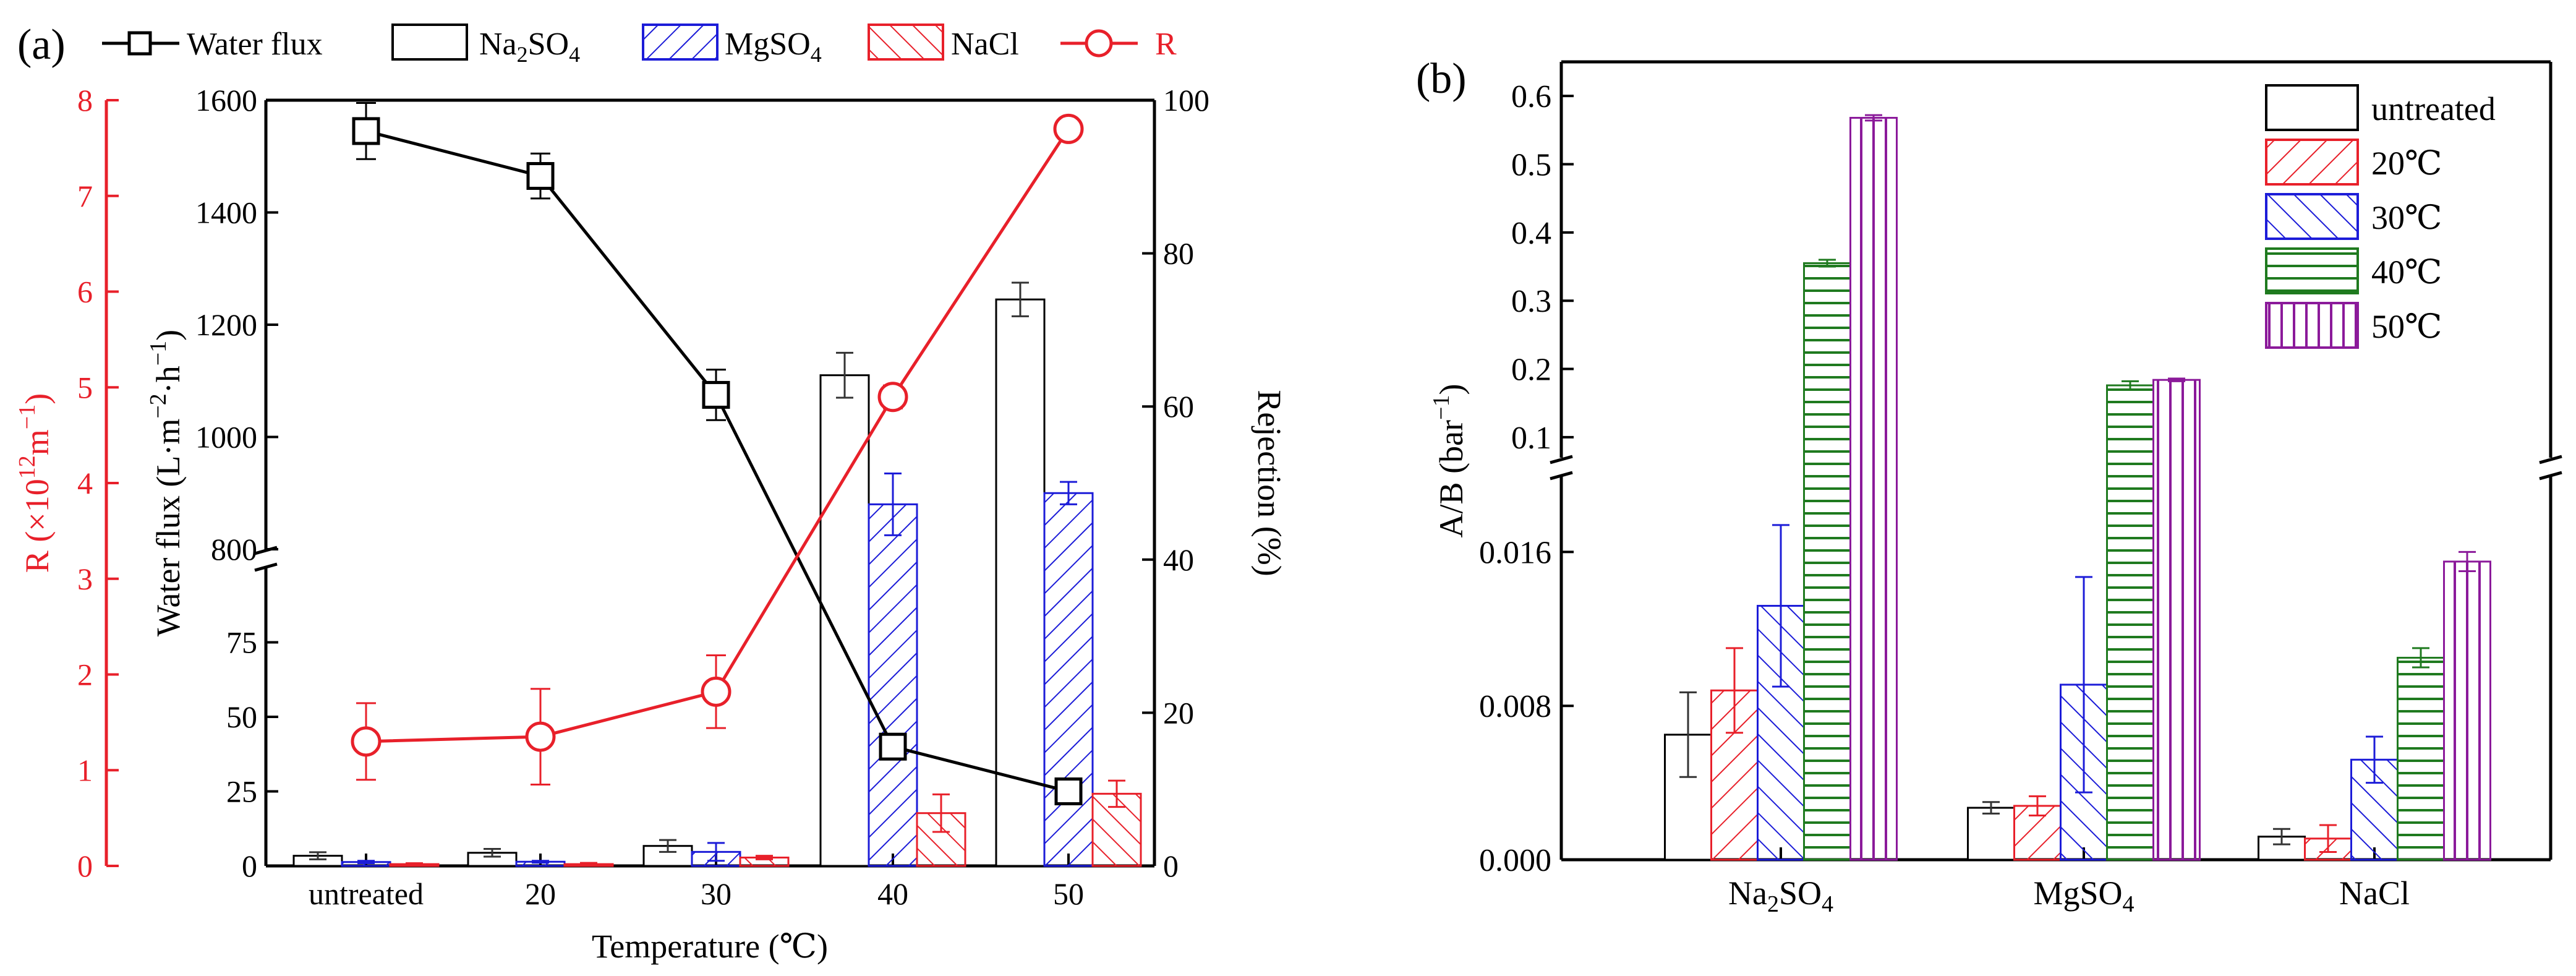 The height and width of the screenshot is (976, 2576). I want to click on legend-r-label: R, so click(1166, 45).